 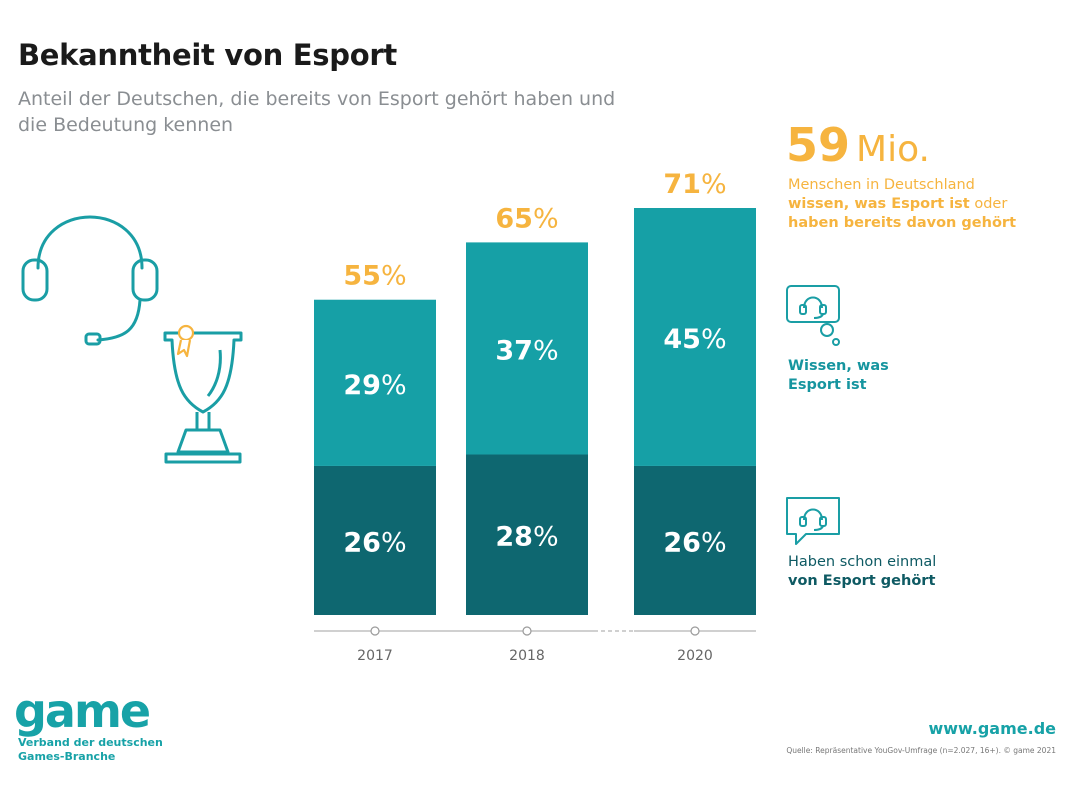 What do you see at coordinates (374, 385) in the screenshot?
I see `data-label-2017-know: 29%` at bounding box center [374, 385].